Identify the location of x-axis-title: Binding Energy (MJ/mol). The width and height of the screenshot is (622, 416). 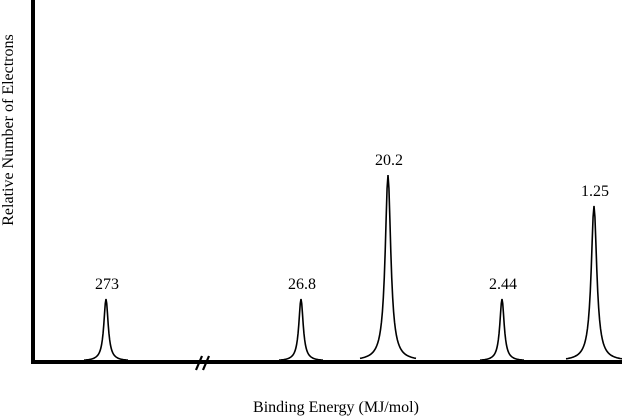
(336, 407).